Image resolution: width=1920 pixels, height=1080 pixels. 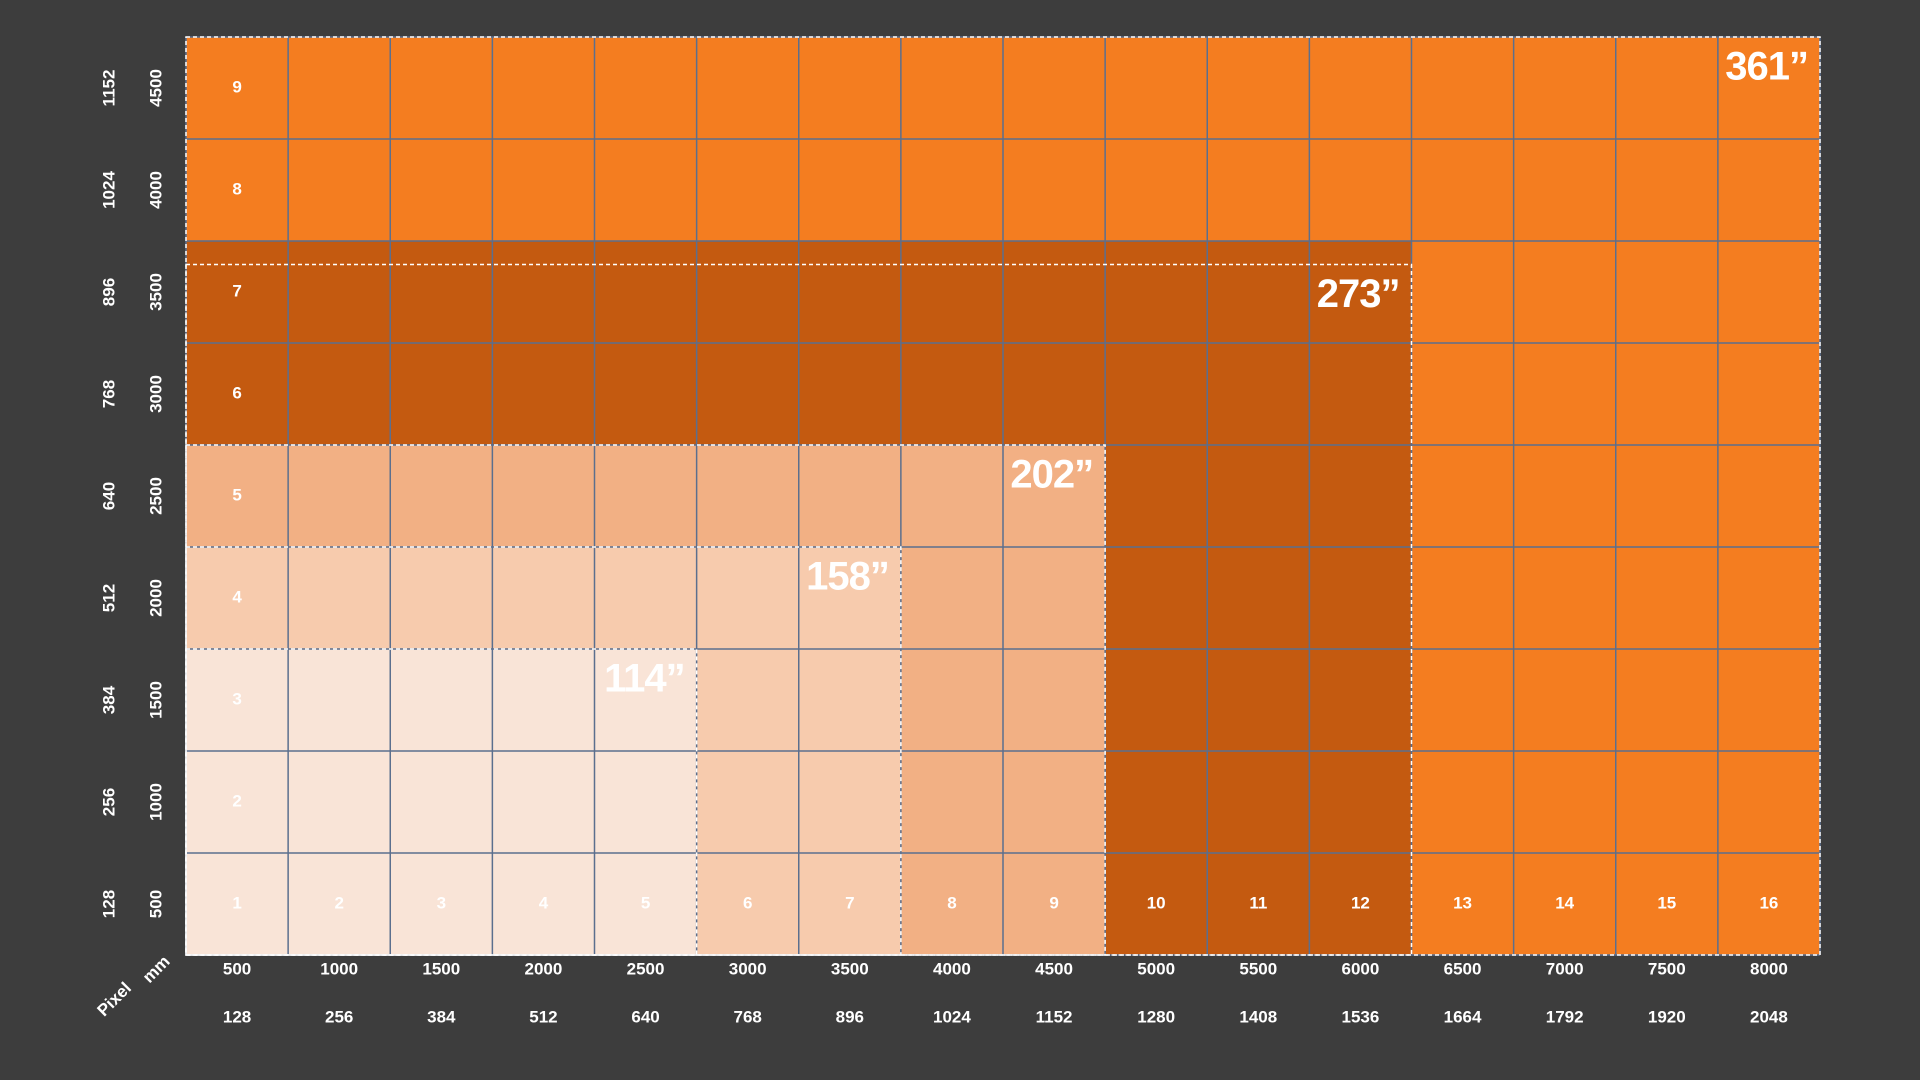 I want to click on row-pixel: 128, so click(x=108, y=904).